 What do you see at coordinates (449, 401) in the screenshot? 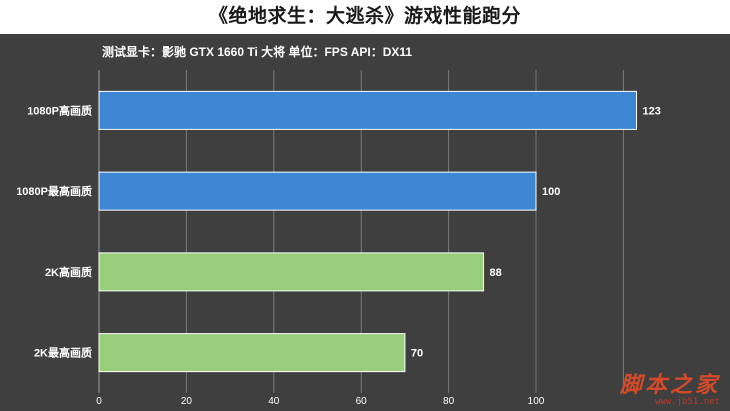
I see `x-tick-label: 80` at bounding box center [449, 401].